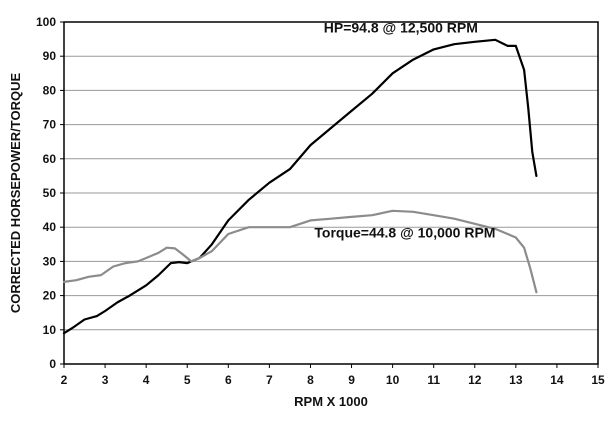  I want to click on y-tick-label: 10, so click(50, 330).